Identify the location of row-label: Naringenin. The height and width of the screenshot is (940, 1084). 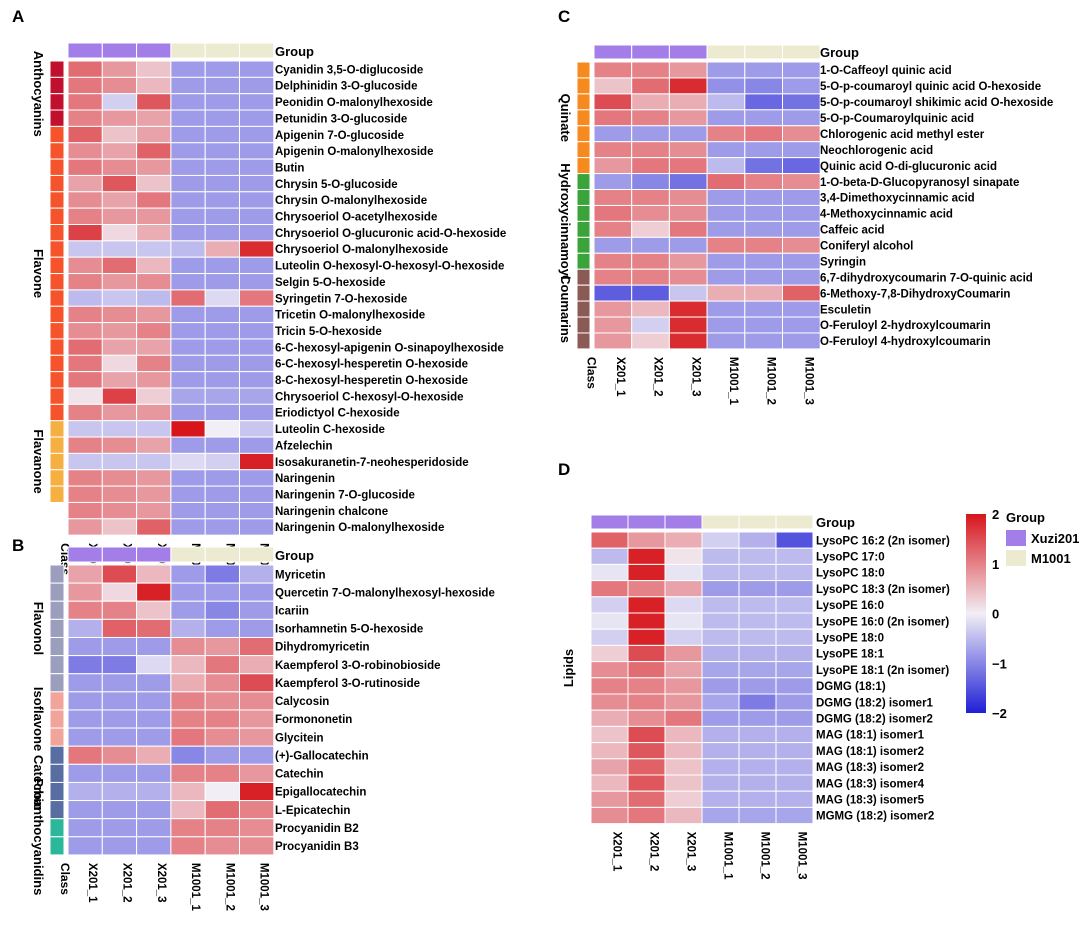
(305, 479).